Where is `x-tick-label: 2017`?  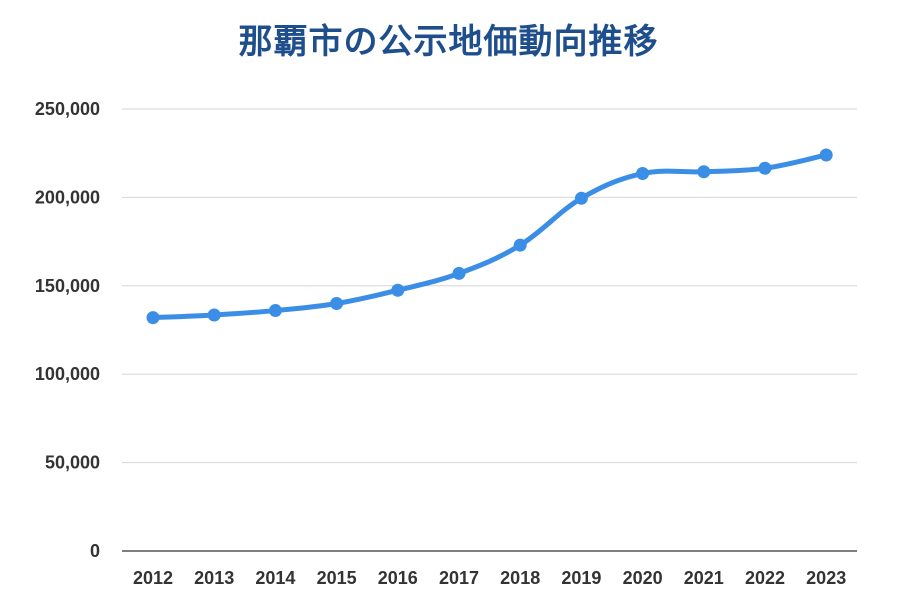
x-tick-label: 2017 is located at coordinates (459, 578).